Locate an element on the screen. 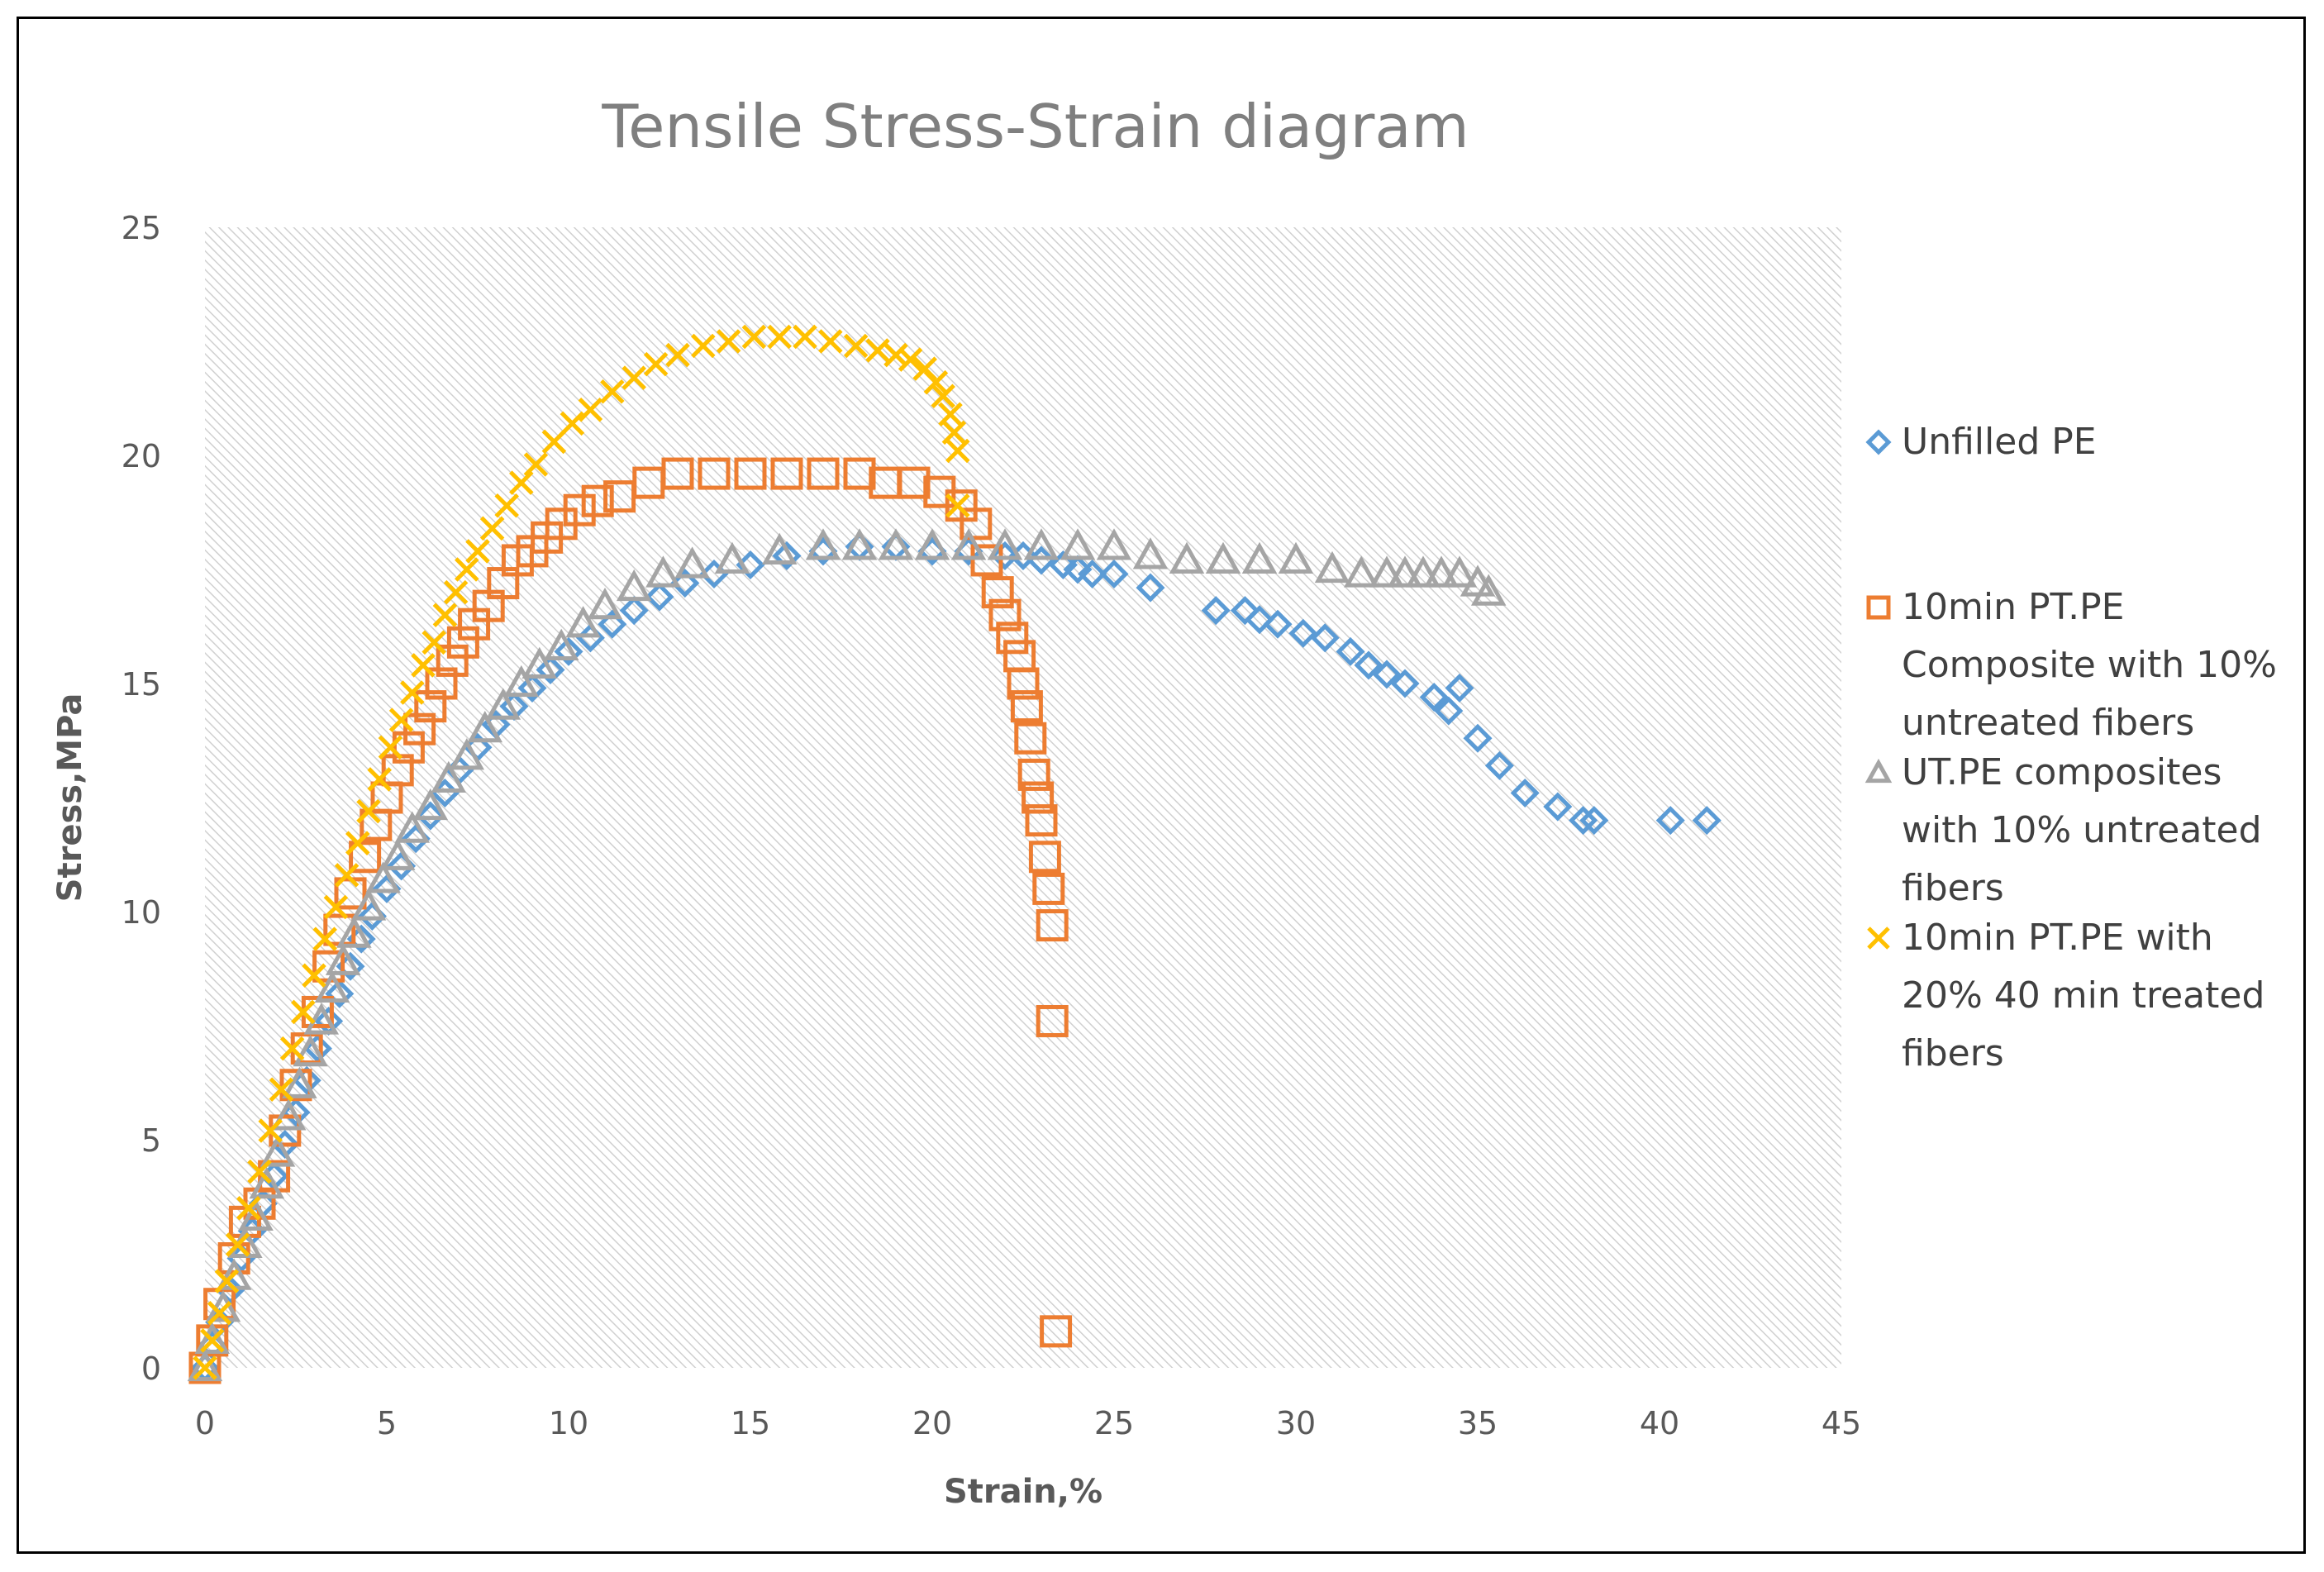  x-tick-label: 40 is located at coordinates (1659, 1423).